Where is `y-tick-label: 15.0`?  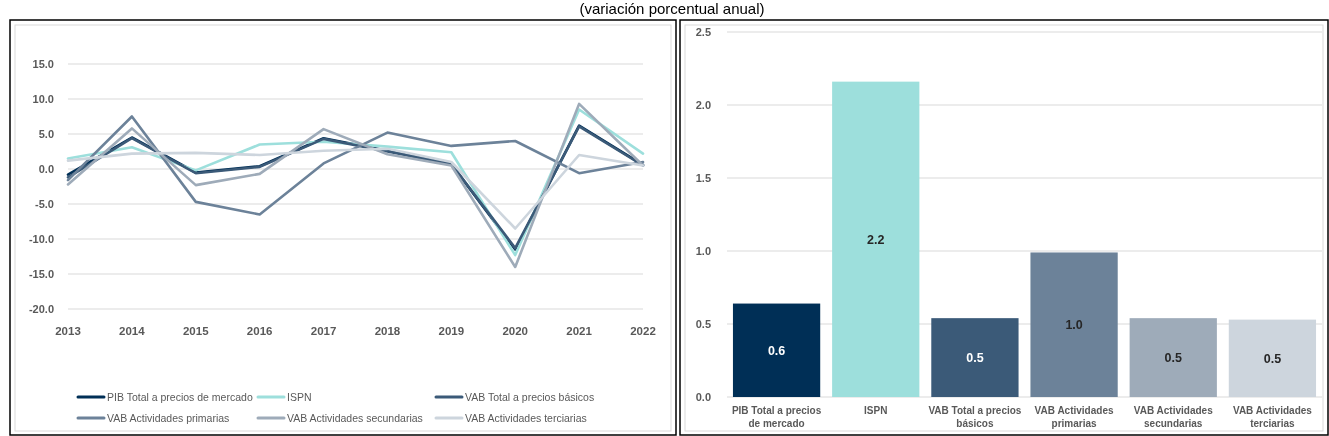
y-tick-label: 15.0 is located at coordinates (43, 63).